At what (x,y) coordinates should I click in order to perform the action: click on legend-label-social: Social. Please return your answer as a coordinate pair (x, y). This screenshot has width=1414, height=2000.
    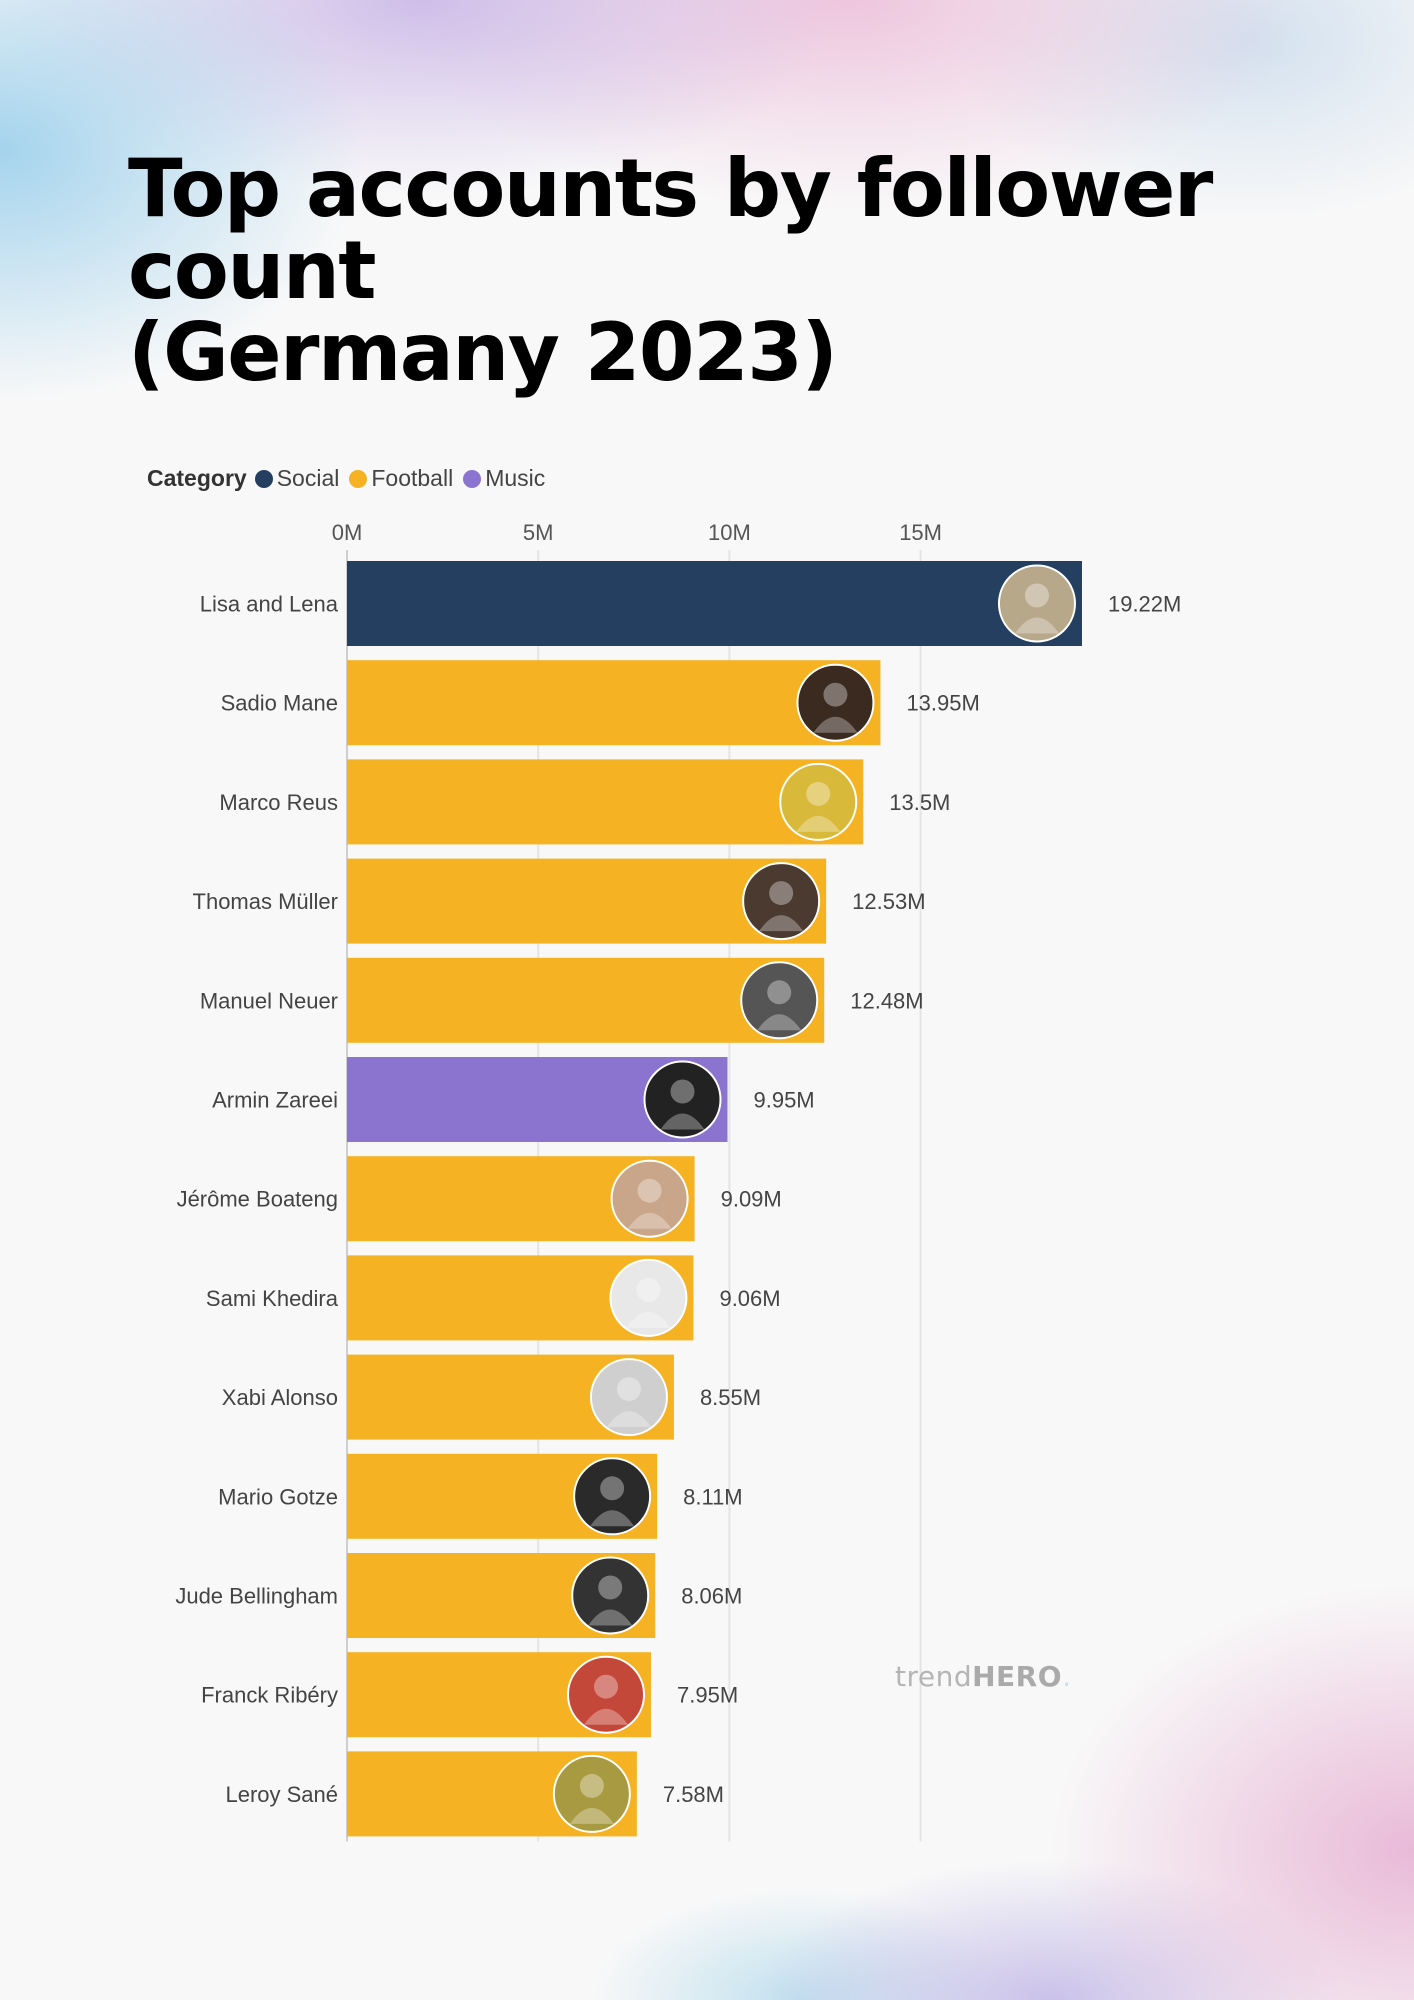
    Looking at the image, I should click on (308, 478).